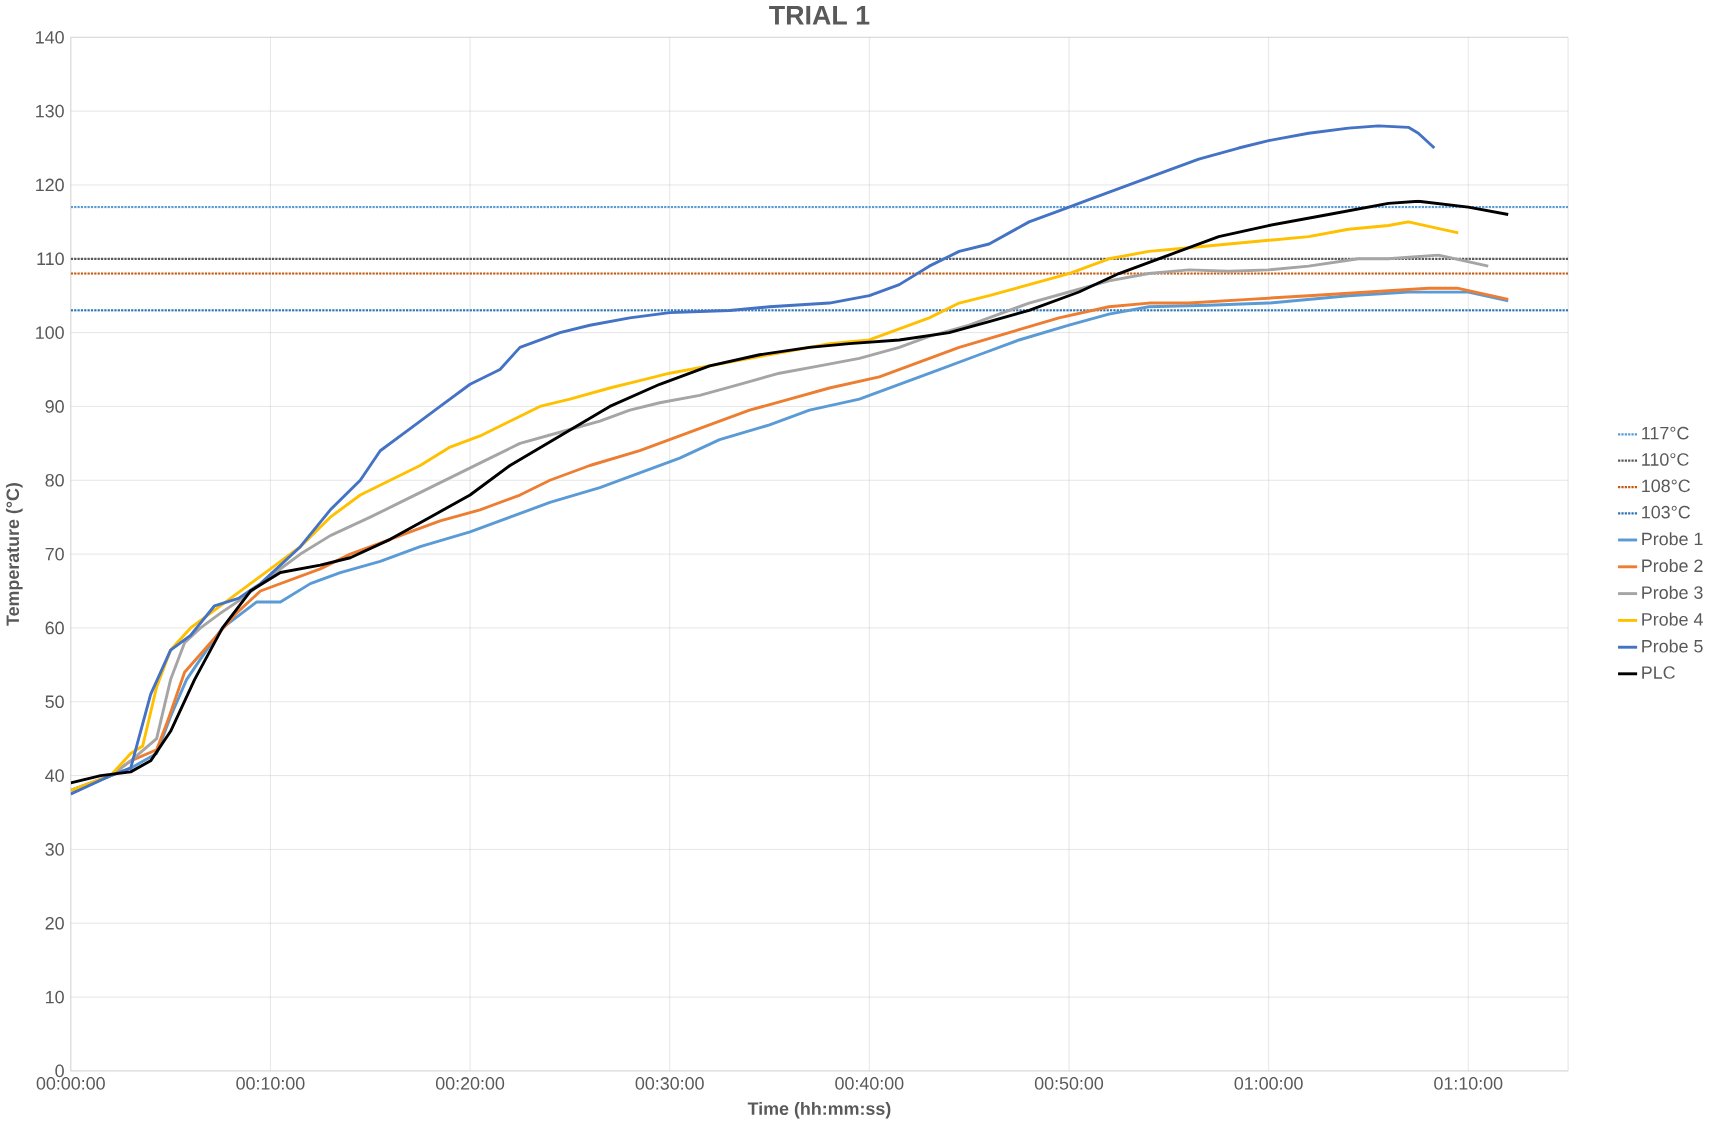 This screenshot has height=1125, width=1709. Describe the element at coordinates (1069, 1083) in the screenshot. I see `x-tick-label: 00:50:00` at that location.